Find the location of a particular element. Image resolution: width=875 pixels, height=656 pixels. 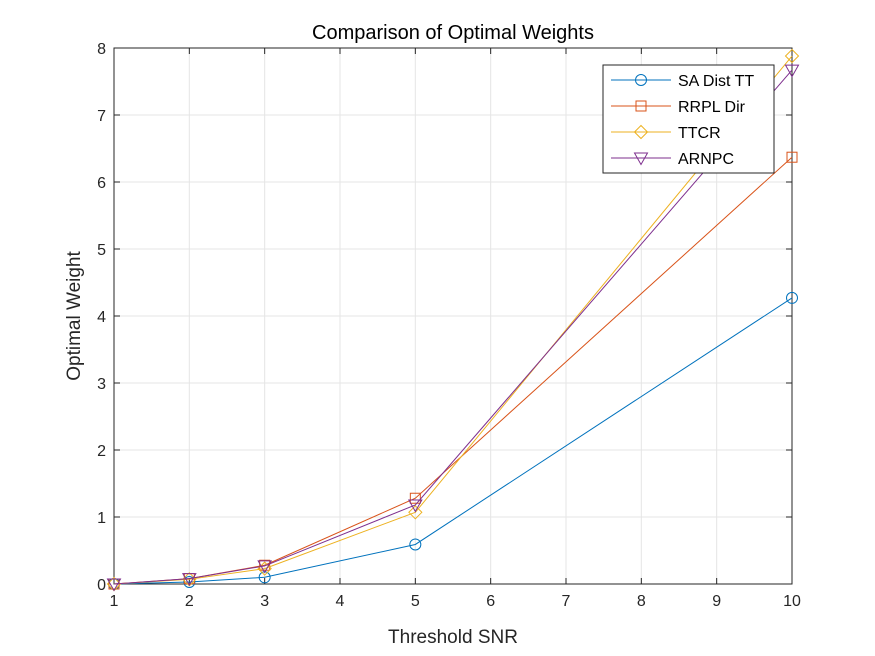

y-tick-label: 1 is located at coordinates (101, 518).